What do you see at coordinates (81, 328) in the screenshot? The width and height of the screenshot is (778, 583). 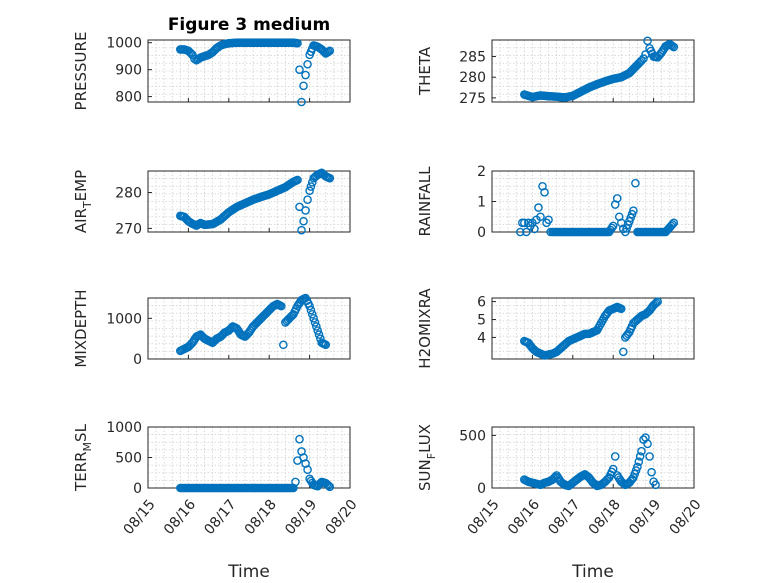 I see `y-axis-label: MIXDEPTH` at bounding box center [81, 328].